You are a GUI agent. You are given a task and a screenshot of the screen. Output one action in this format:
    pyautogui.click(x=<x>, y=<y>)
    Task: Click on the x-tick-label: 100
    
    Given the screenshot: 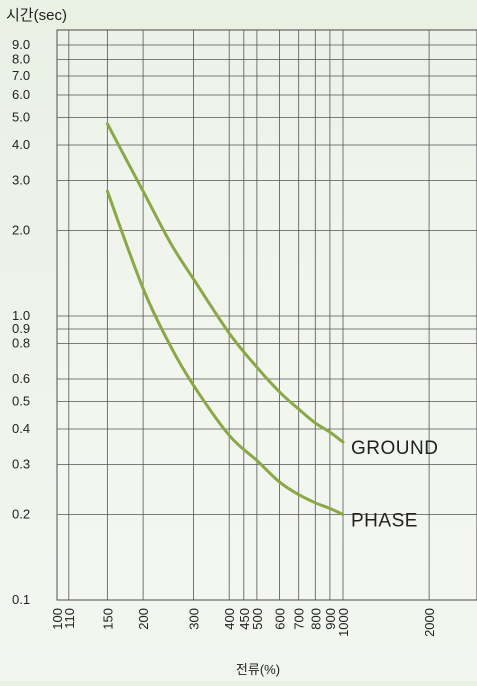 What is the action you would take?
    pyautogui.click(x=57, y=619)
    